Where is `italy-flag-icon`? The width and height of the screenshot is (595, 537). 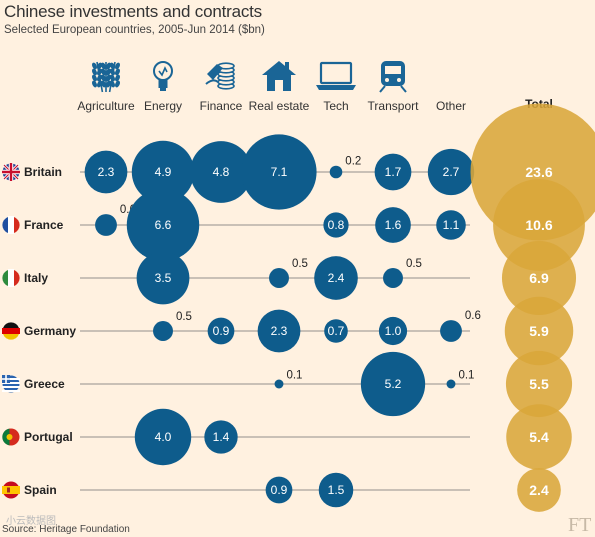 italy-flag-icon is located at coordinates (11, 278).